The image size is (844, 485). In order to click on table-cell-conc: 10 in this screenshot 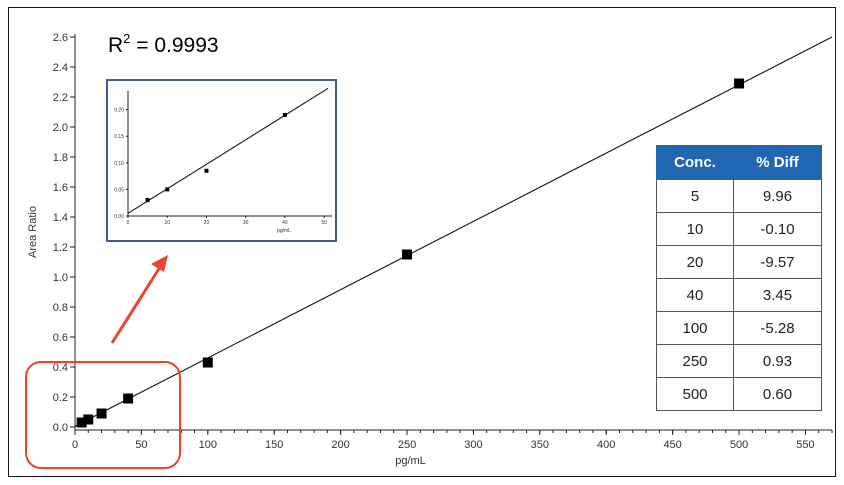, I will do `click(695, 229)`.